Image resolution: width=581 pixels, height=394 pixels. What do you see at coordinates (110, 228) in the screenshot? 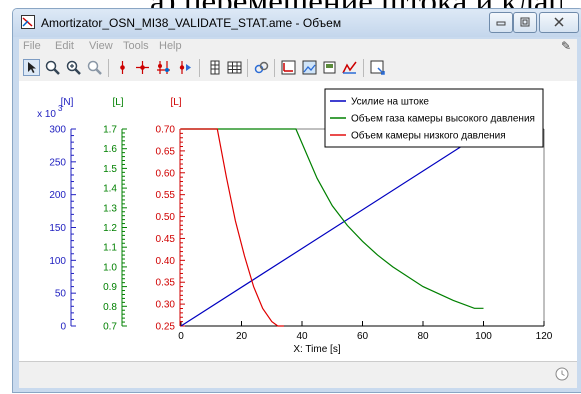
I see `y-tick-label-1: 1.2` at bounding box center [110, 228].